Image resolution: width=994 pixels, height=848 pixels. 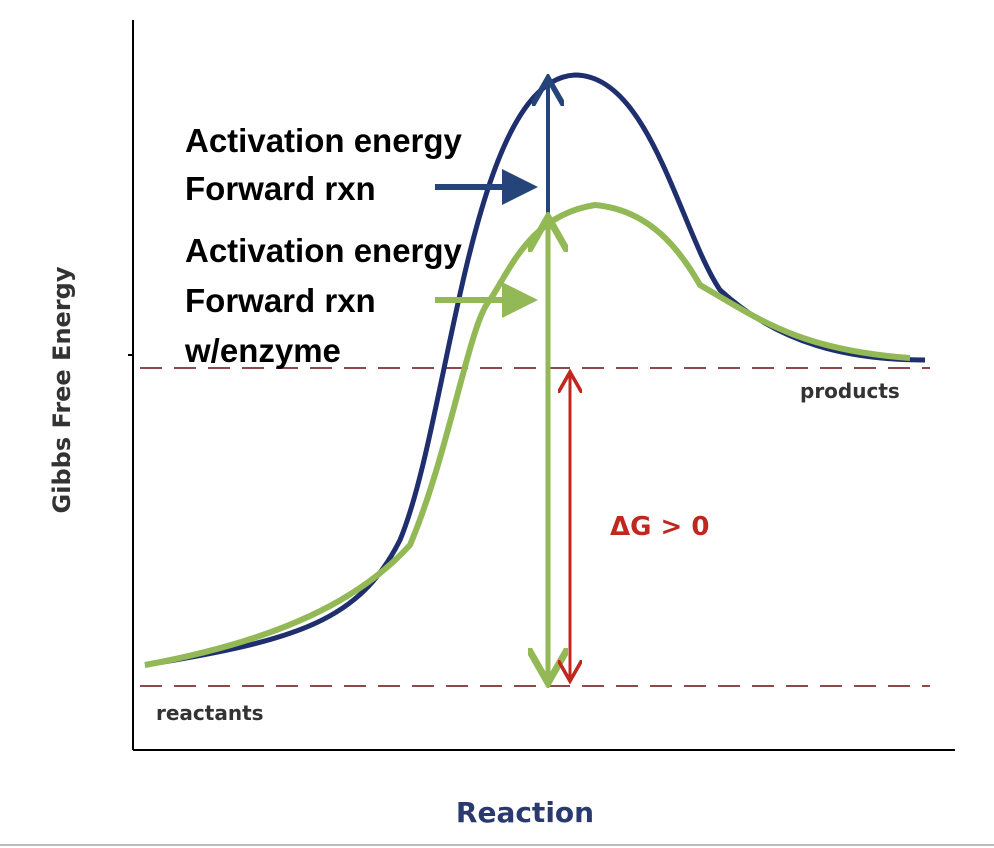 I want to click on annotation-text: w/enzyme, so click(x=262, y=350).